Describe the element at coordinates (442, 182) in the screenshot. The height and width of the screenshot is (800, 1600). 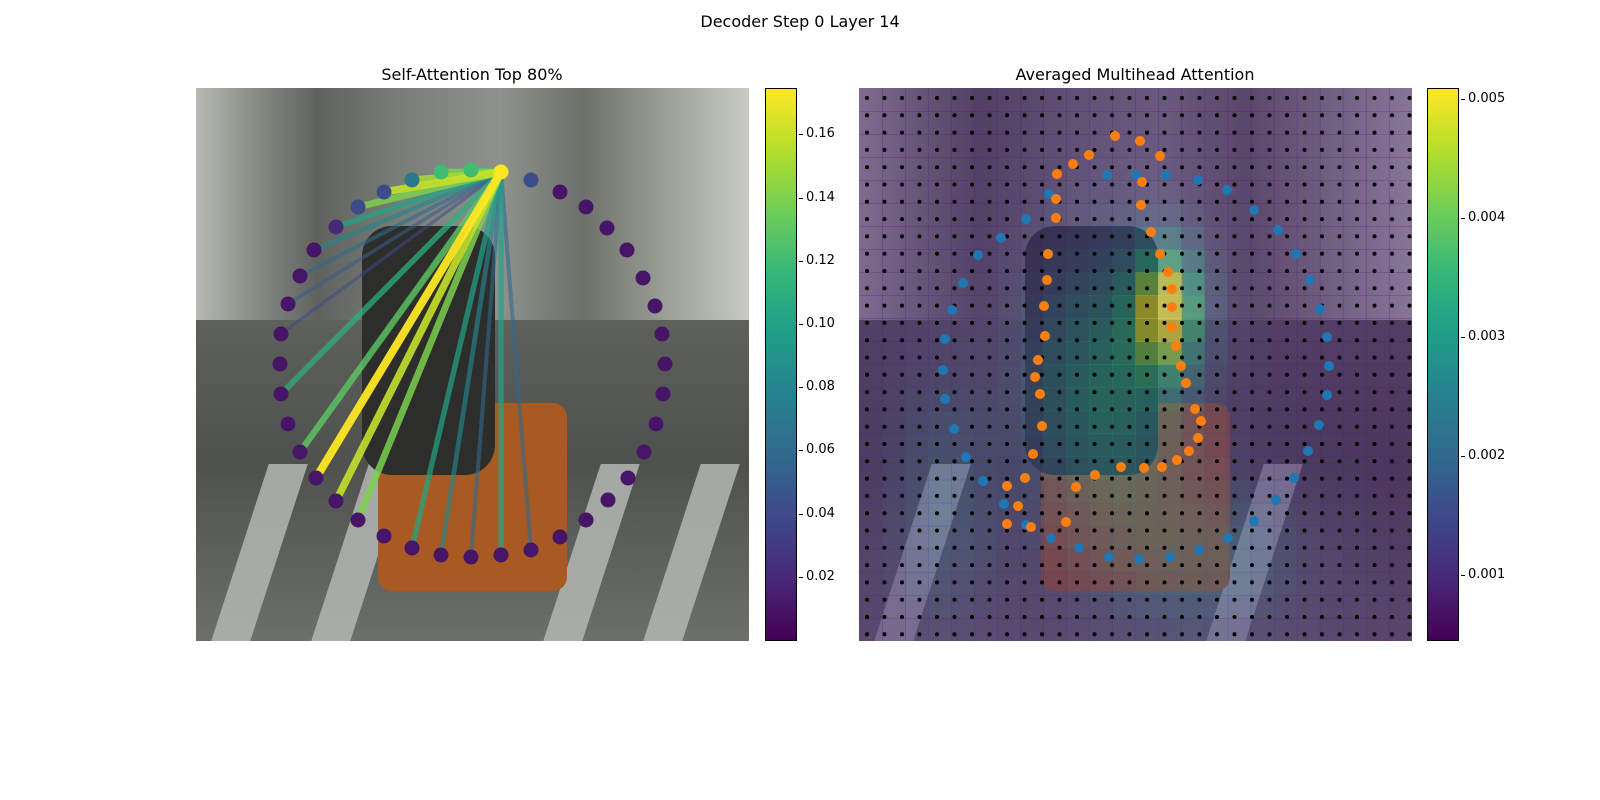
I see `attention-line` at that location.